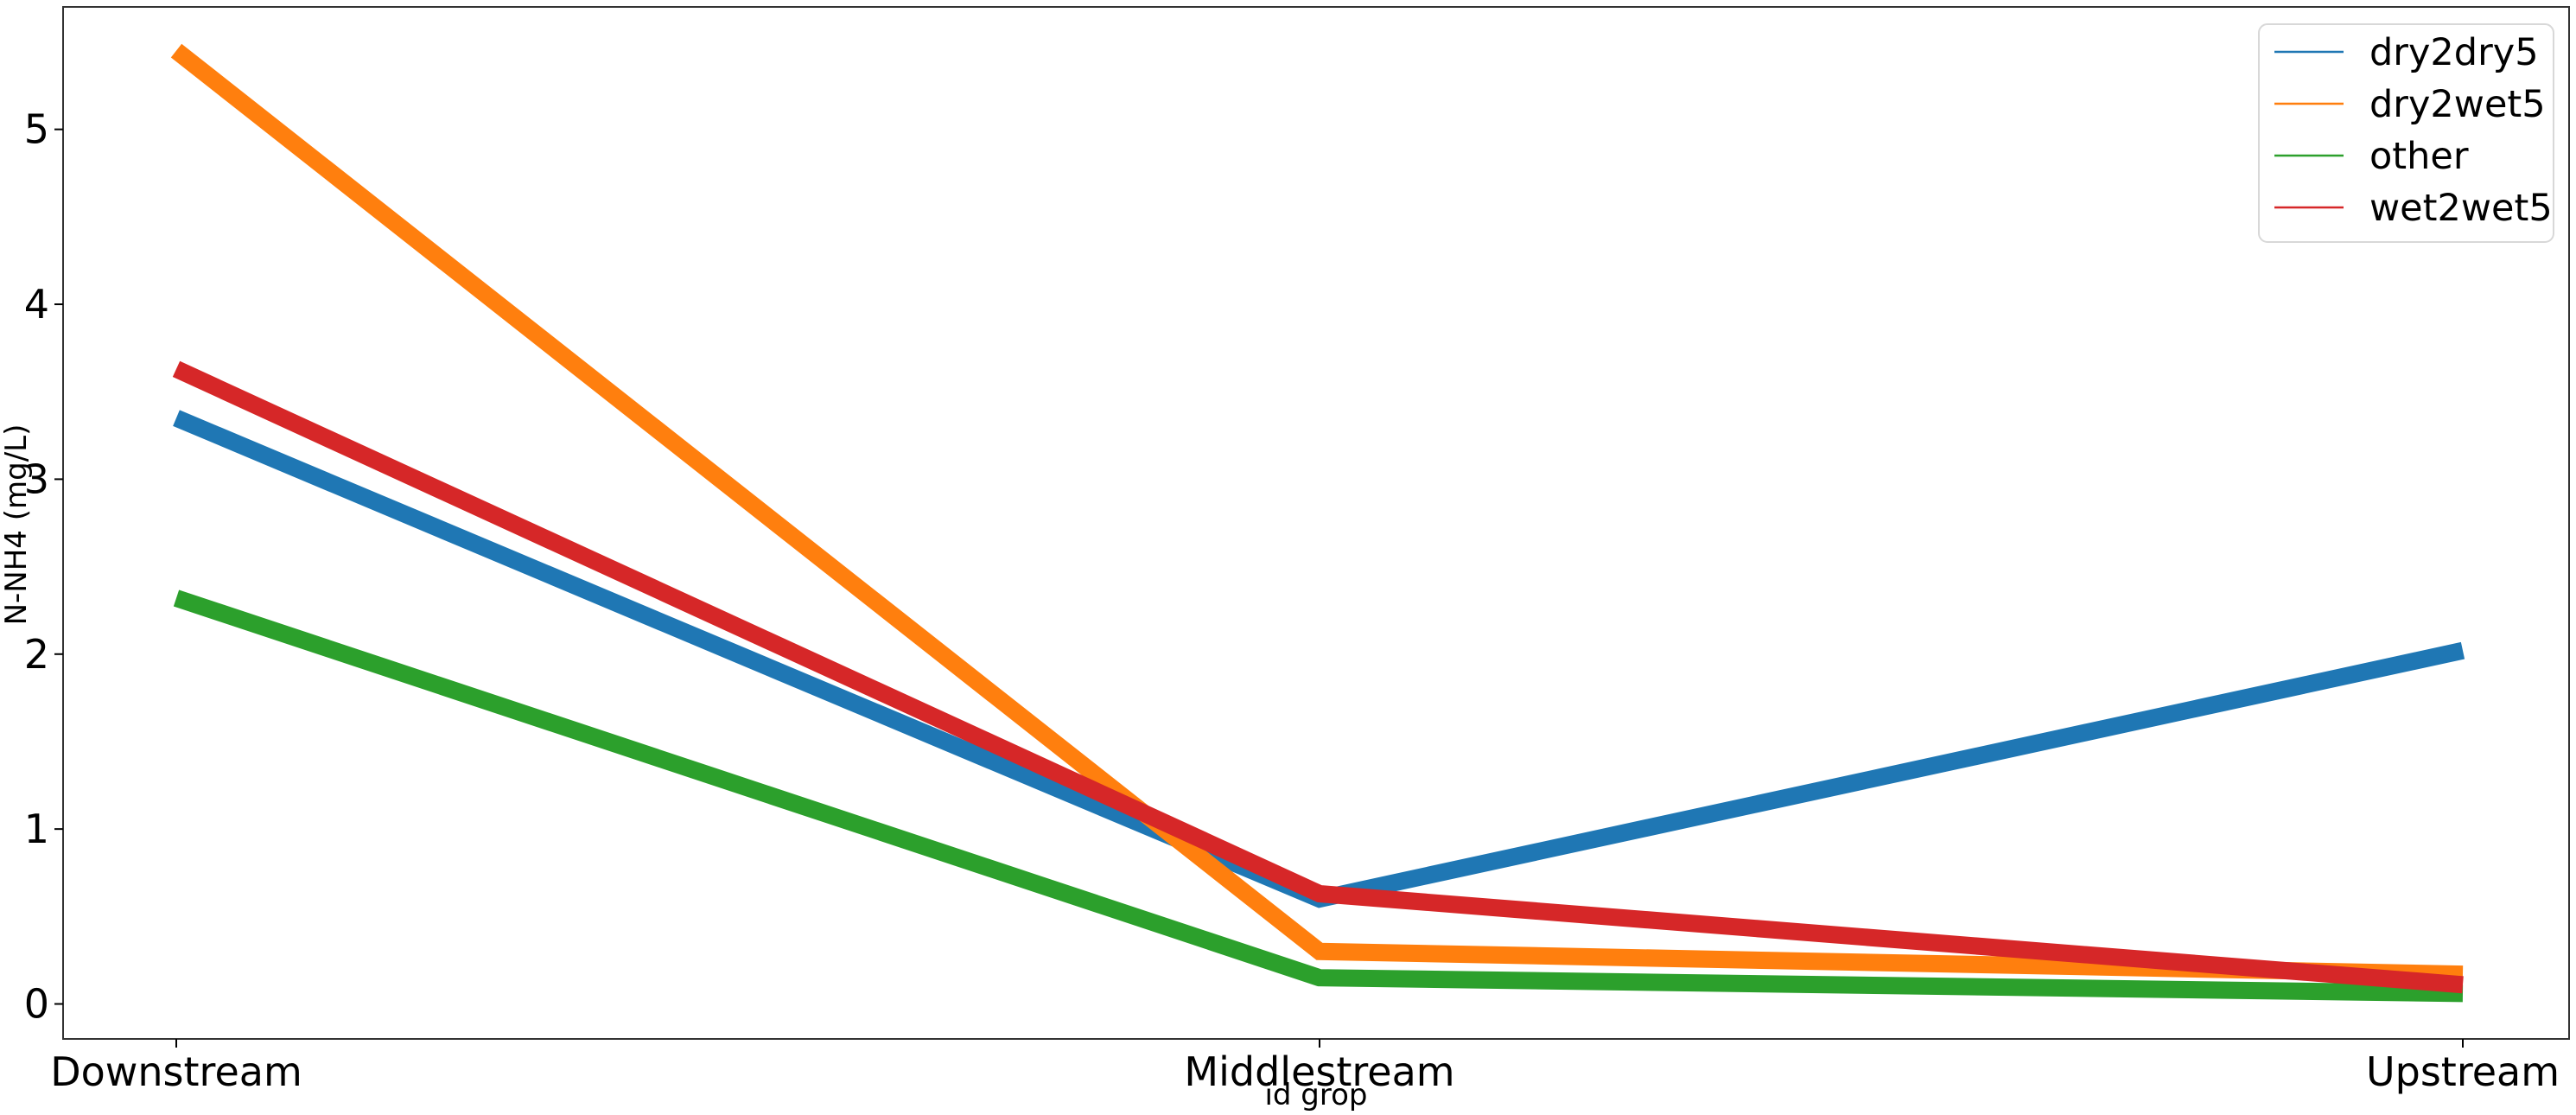  Describe the element at coordinates (2463, 1071) in the screenshot. I see `x-tick-label: Upstream` at that location.